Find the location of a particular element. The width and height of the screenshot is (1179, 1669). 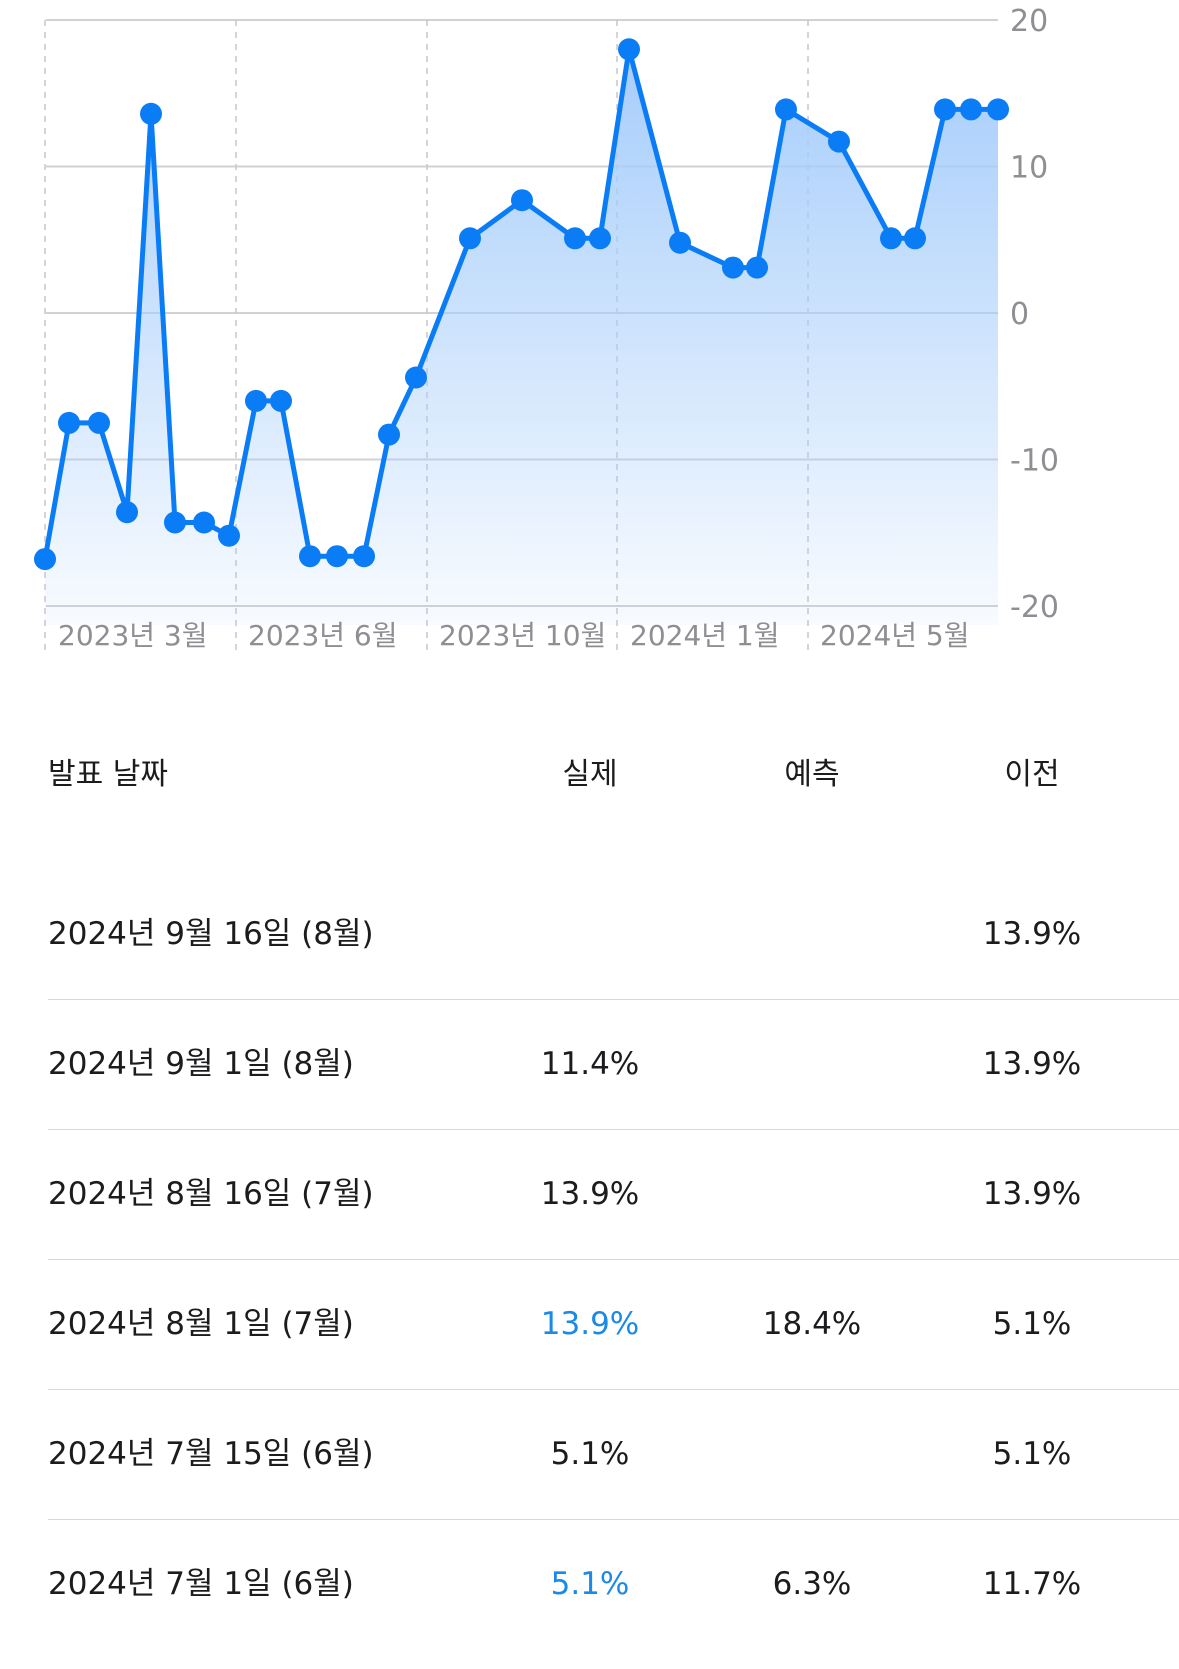

x-tick-label: 2024년 1월 is located at coordinates (705, 635).